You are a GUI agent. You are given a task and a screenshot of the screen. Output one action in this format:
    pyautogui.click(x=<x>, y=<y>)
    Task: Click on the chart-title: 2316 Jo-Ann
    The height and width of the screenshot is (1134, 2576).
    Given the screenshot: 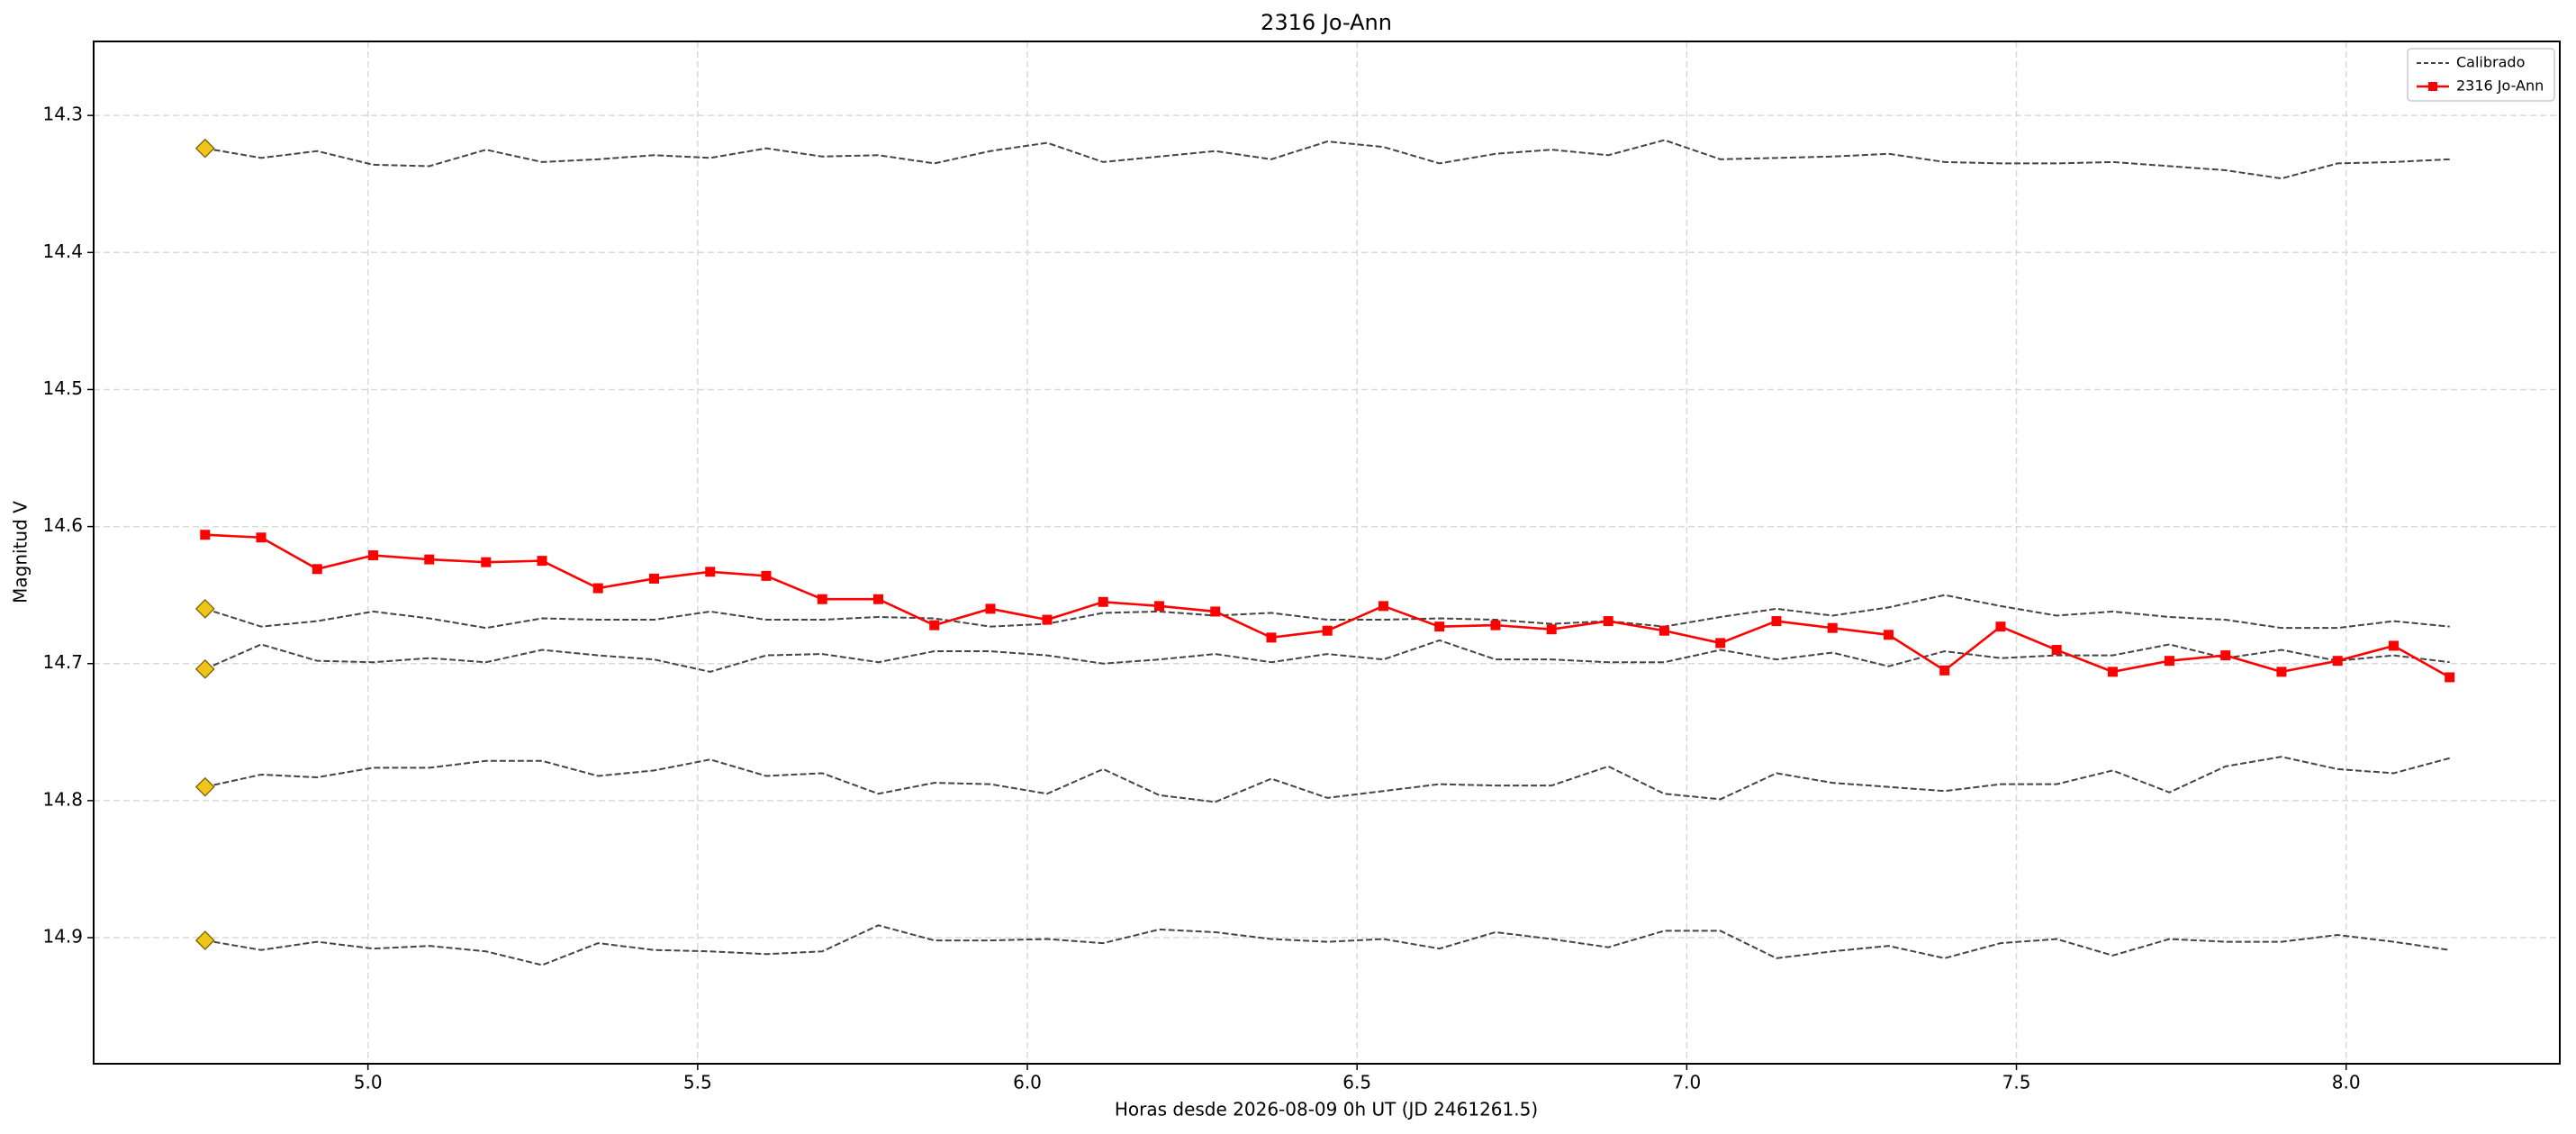 What is the action you would take?
    pyautogui.click(x=1326, y=22)
    